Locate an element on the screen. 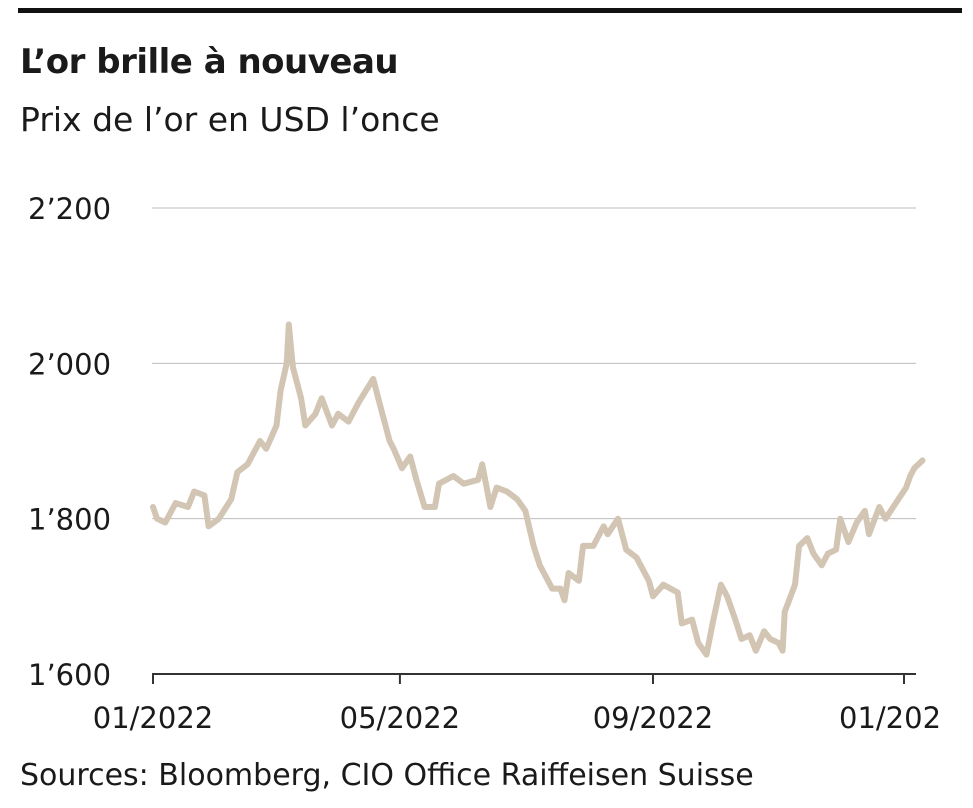 Image resolution: width=973 pixels, height=808 pixels. y-tick-label: 2’200 is located at coordinates (69, 209).